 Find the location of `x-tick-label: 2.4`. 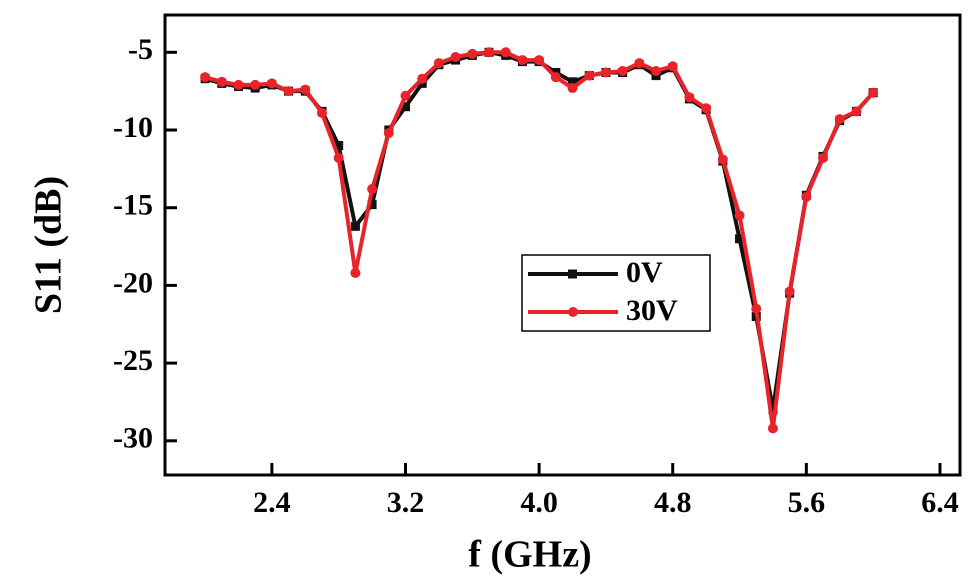

x-tick-label: 2.4 is located at coordinates (272, 502).